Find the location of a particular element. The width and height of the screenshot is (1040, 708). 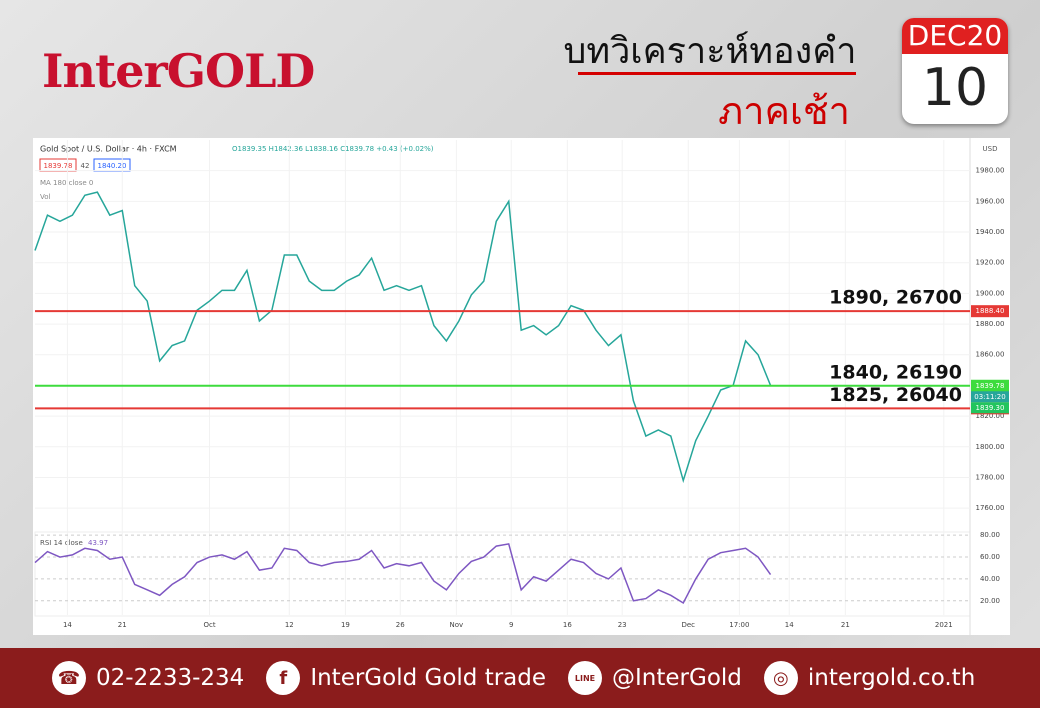

y-tick-label: 1940.00 is located at coordinates (990, 232).